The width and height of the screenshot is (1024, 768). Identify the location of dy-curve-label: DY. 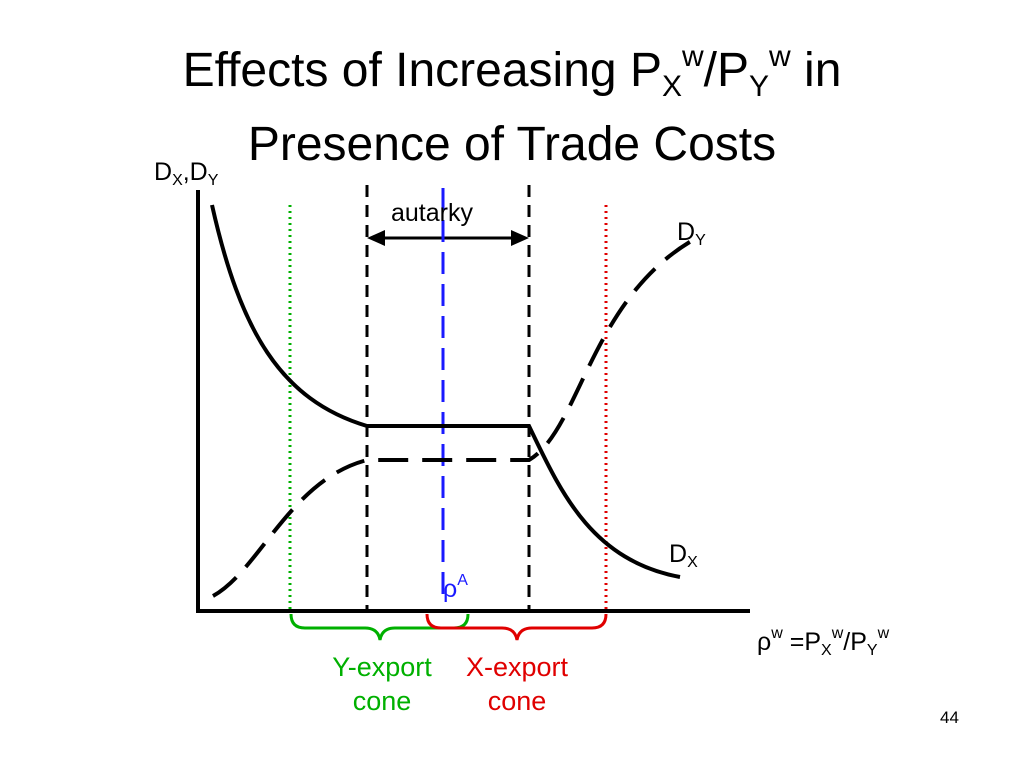
(691, 233).